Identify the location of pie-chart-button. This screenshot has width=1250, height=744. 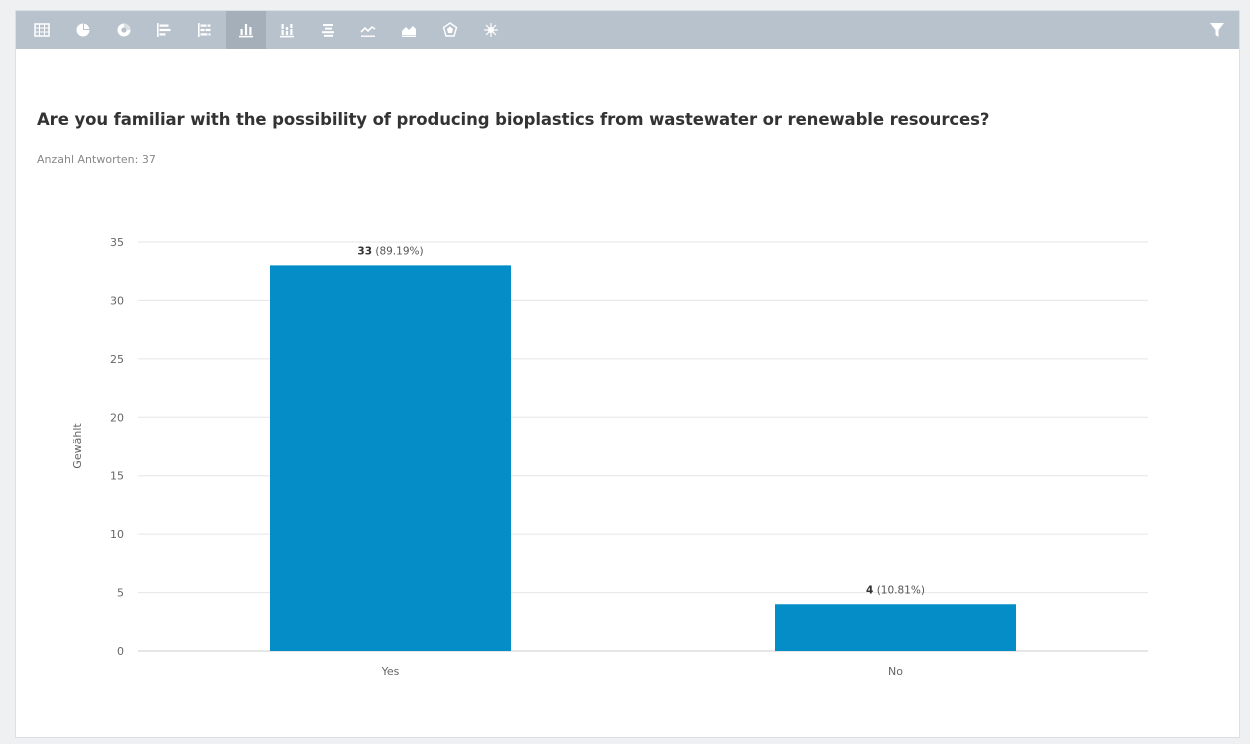
(83, 30).